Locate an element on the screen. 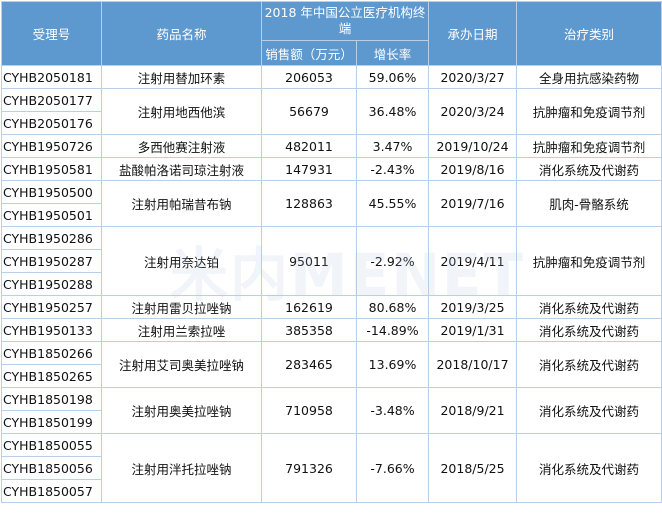 Image resolution: width=662 pixels, height=516 pixels. sales-cell: 482011 is located at coordinates (309, 146).